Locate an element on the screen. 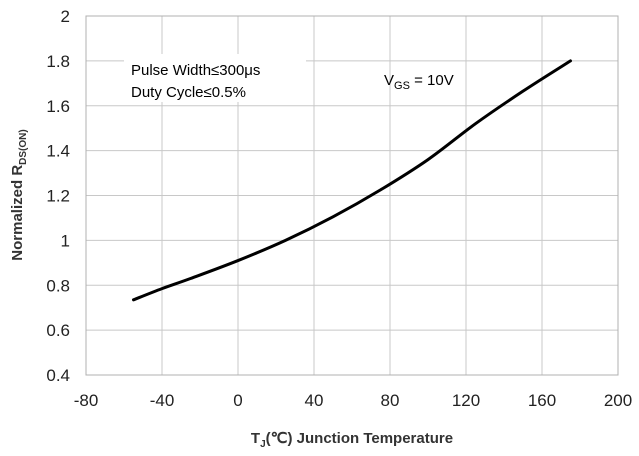 The width and height of the screenshot is (639, 456). y-tick-label: 1.2 is located at coordinates (58, 196).